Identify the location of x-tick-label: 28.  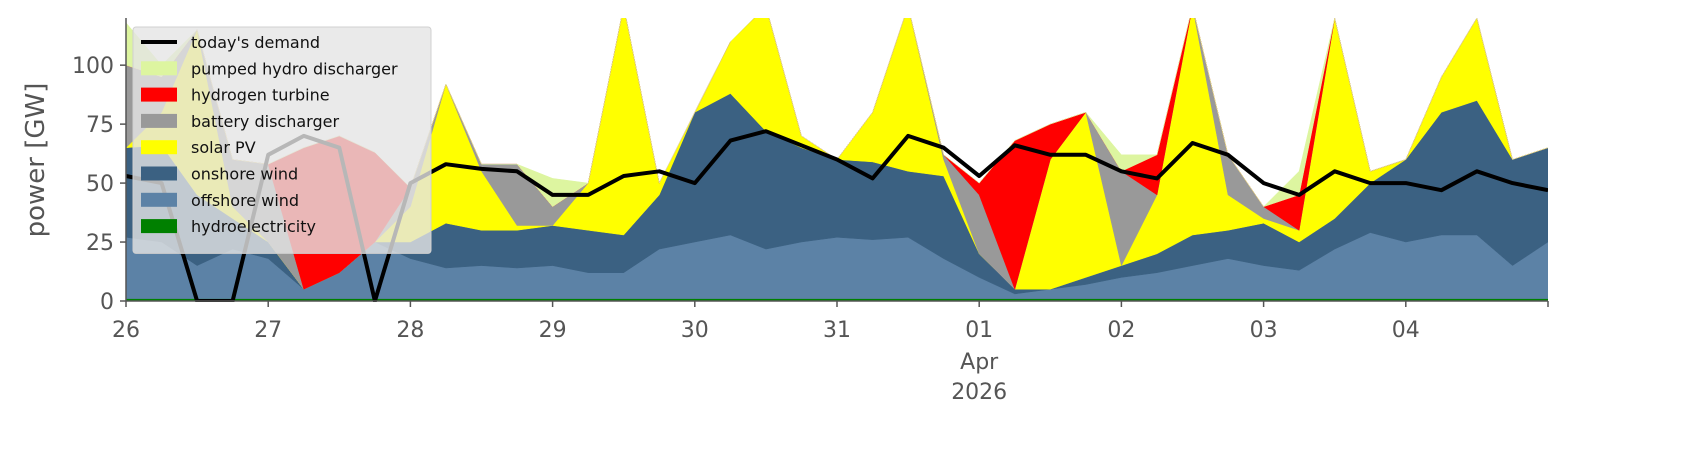
(410, 330).